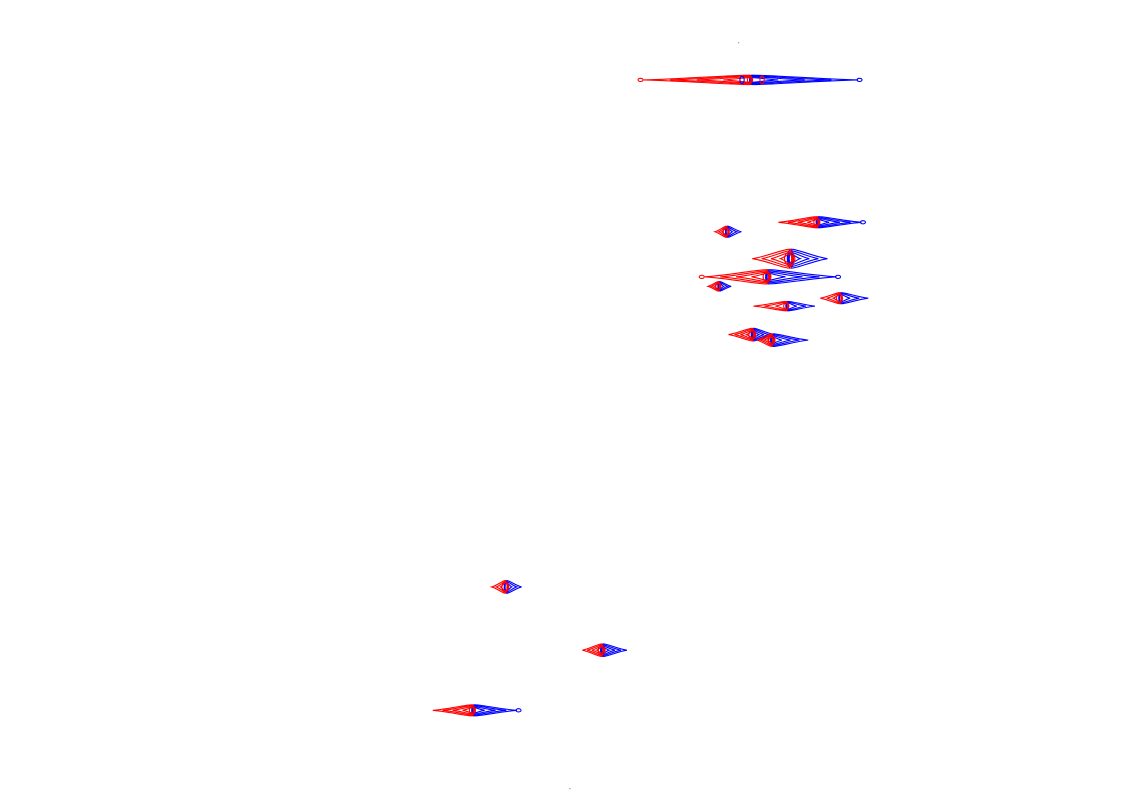 The width and height of the screenshot is (1133, 791). Describe the element at coordinates (654, 416) in the screenshot. I see `speck-layer` at that location.